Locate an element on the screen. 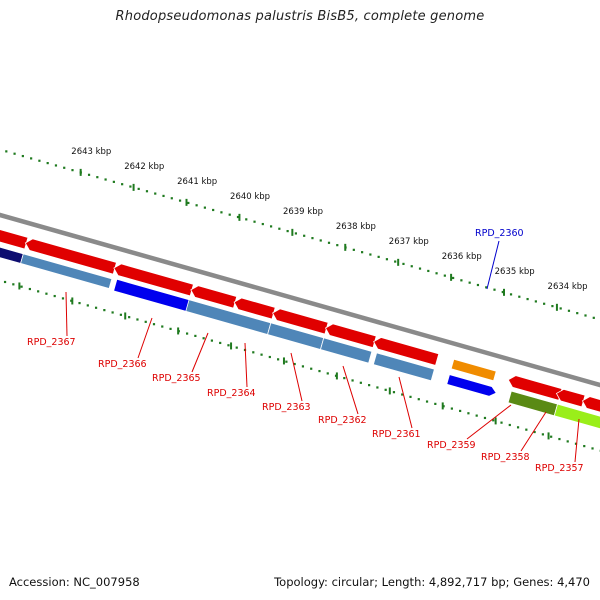 This screenshot has width=600, height=600. scale-label: 2637 kbp is located at coordinates (409, 242).